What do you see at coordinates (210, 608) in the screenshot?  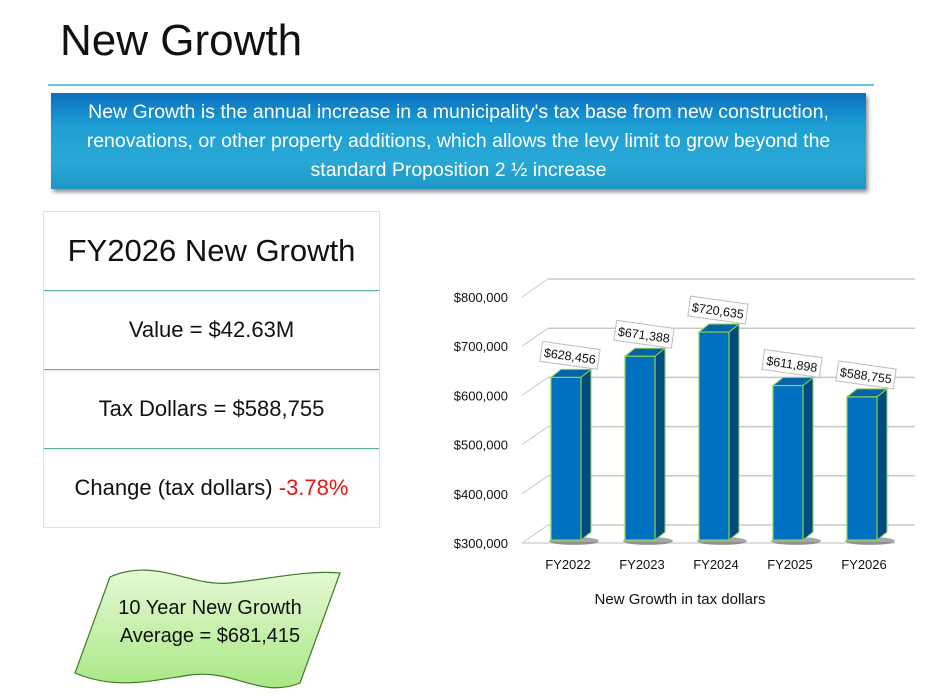 I see `callout-line-1: 10 Year New Growth` at bounding box center [210, 608].